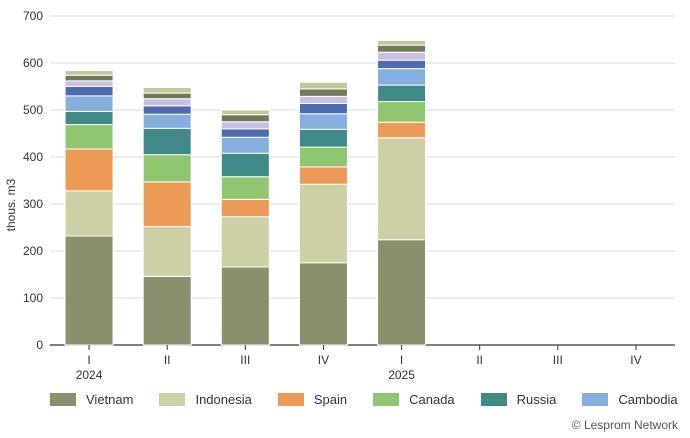  Describe the element at coordinates (33, 298) in the screenshot. I see `y-tick-label: 100` at that location.